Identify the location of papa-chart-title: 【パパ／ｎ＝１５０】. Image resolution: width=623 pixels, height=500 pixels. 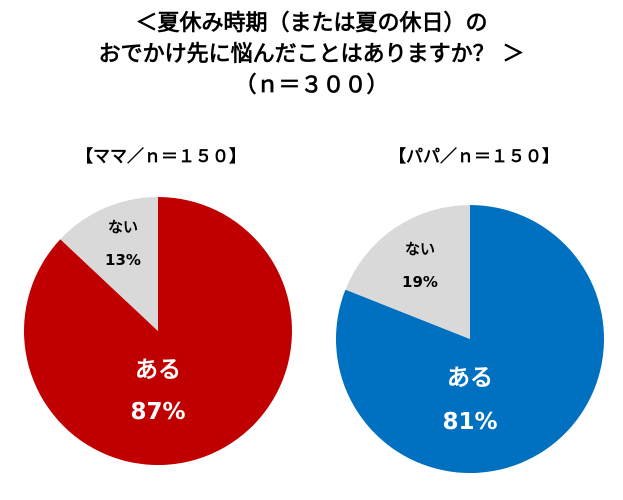
(474, 157).